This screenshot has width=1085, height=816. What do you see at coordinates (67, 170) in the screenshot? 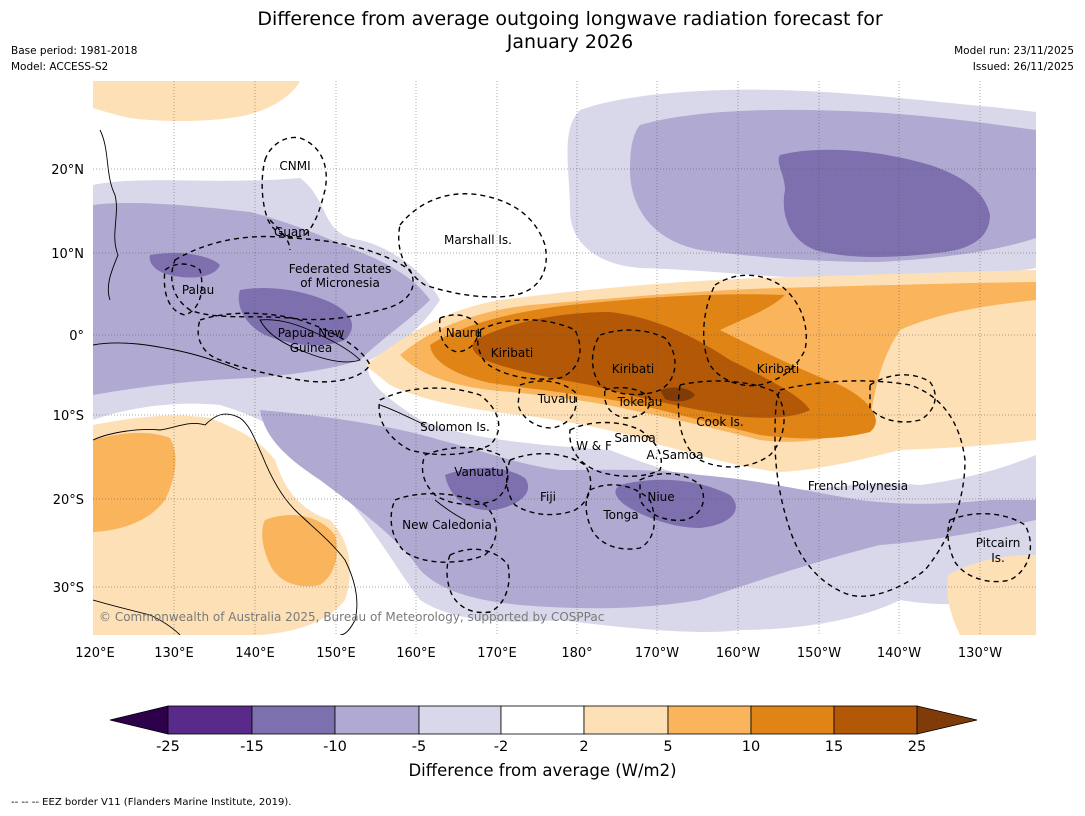
I see `lat-label: 20°N` at bounding box center [67, 170].